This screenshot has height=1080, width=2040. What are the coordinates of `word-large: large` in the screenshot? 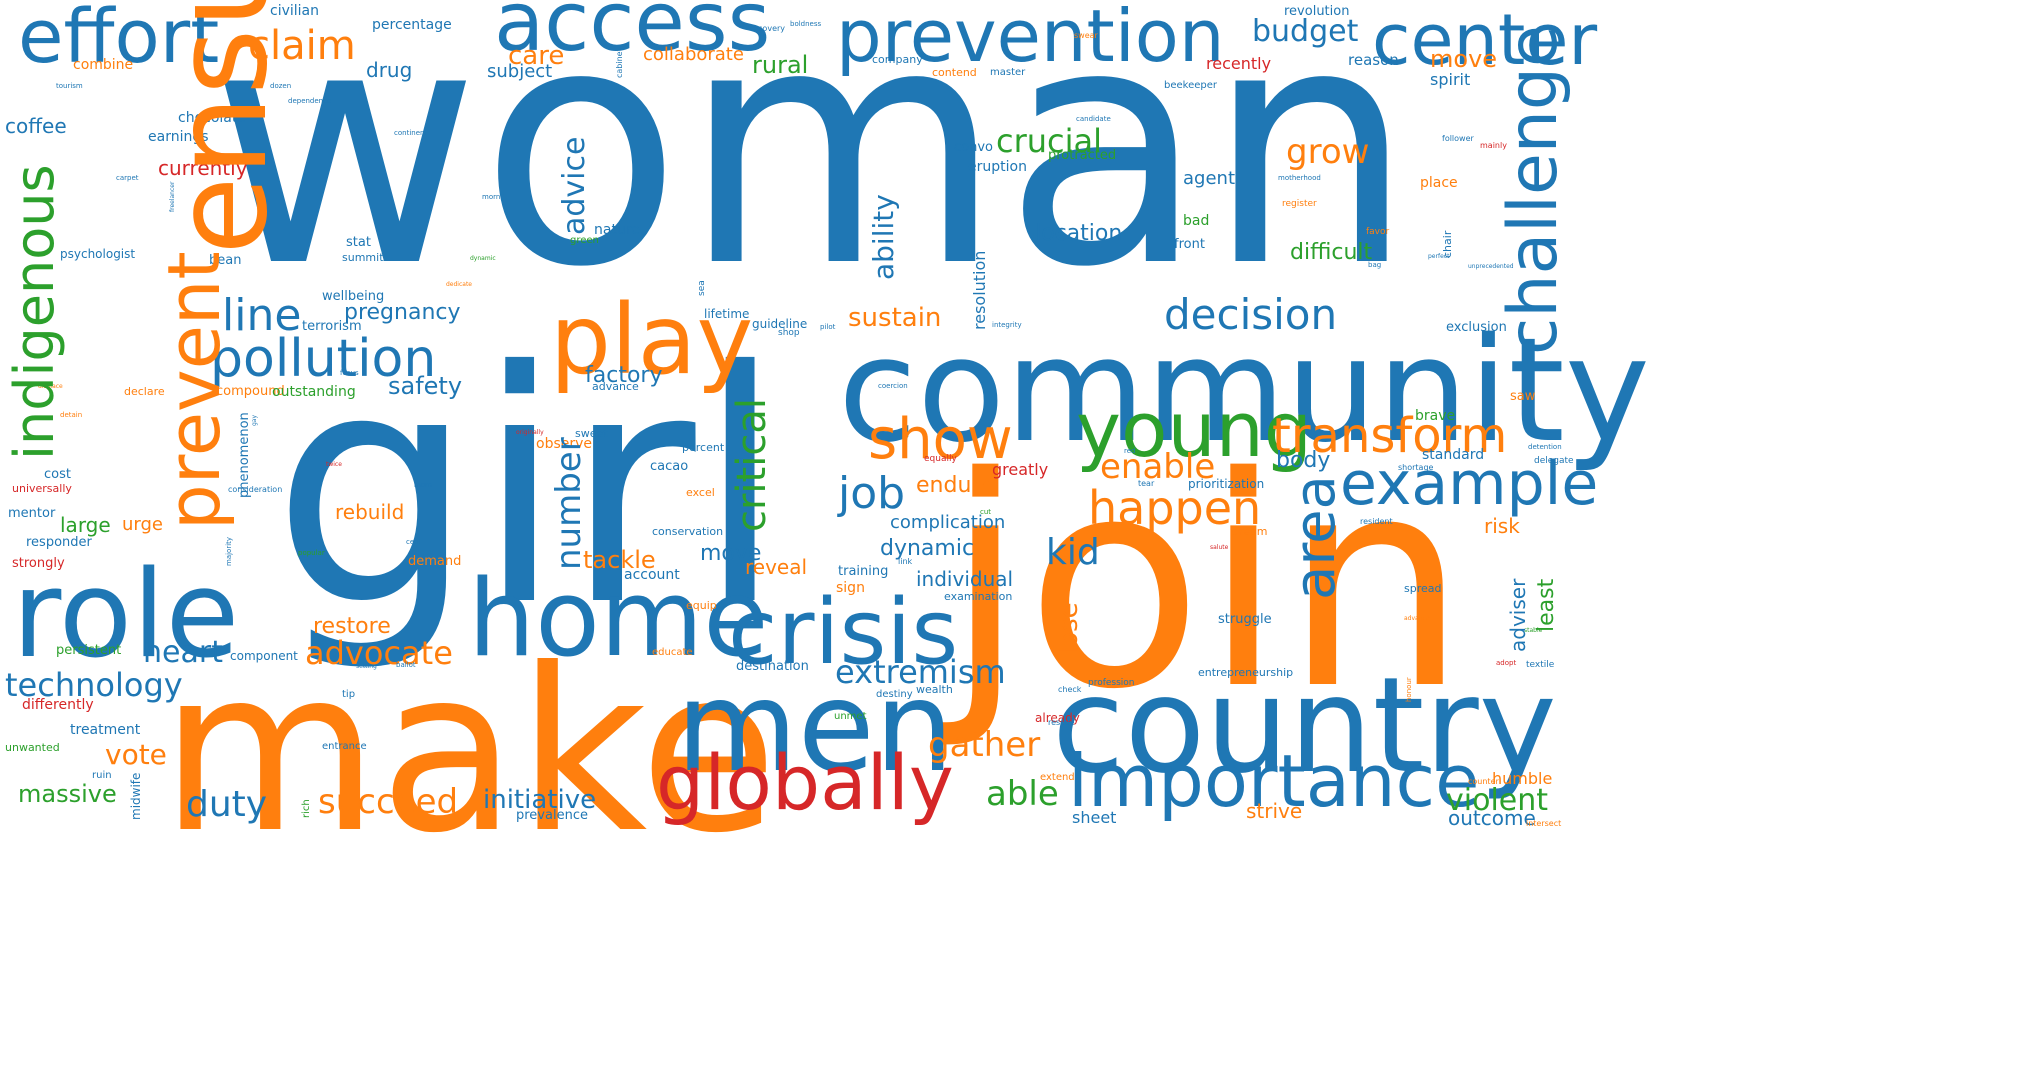 It's located at (85, 525).